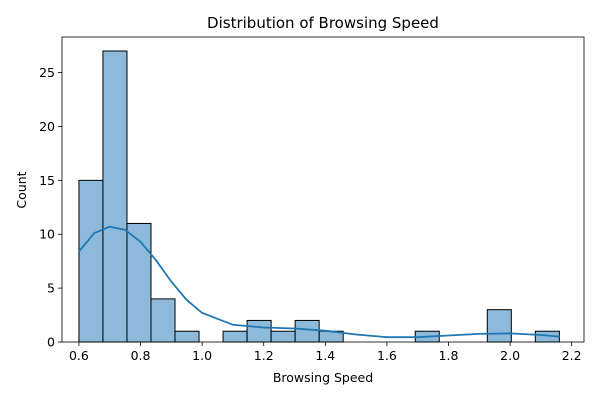 This screenshot has height=400, width=600. What do you see at coordinates (51, 288) in the screenshot?
I see `y-tick-label: 5` at bounding box center [51, 288].